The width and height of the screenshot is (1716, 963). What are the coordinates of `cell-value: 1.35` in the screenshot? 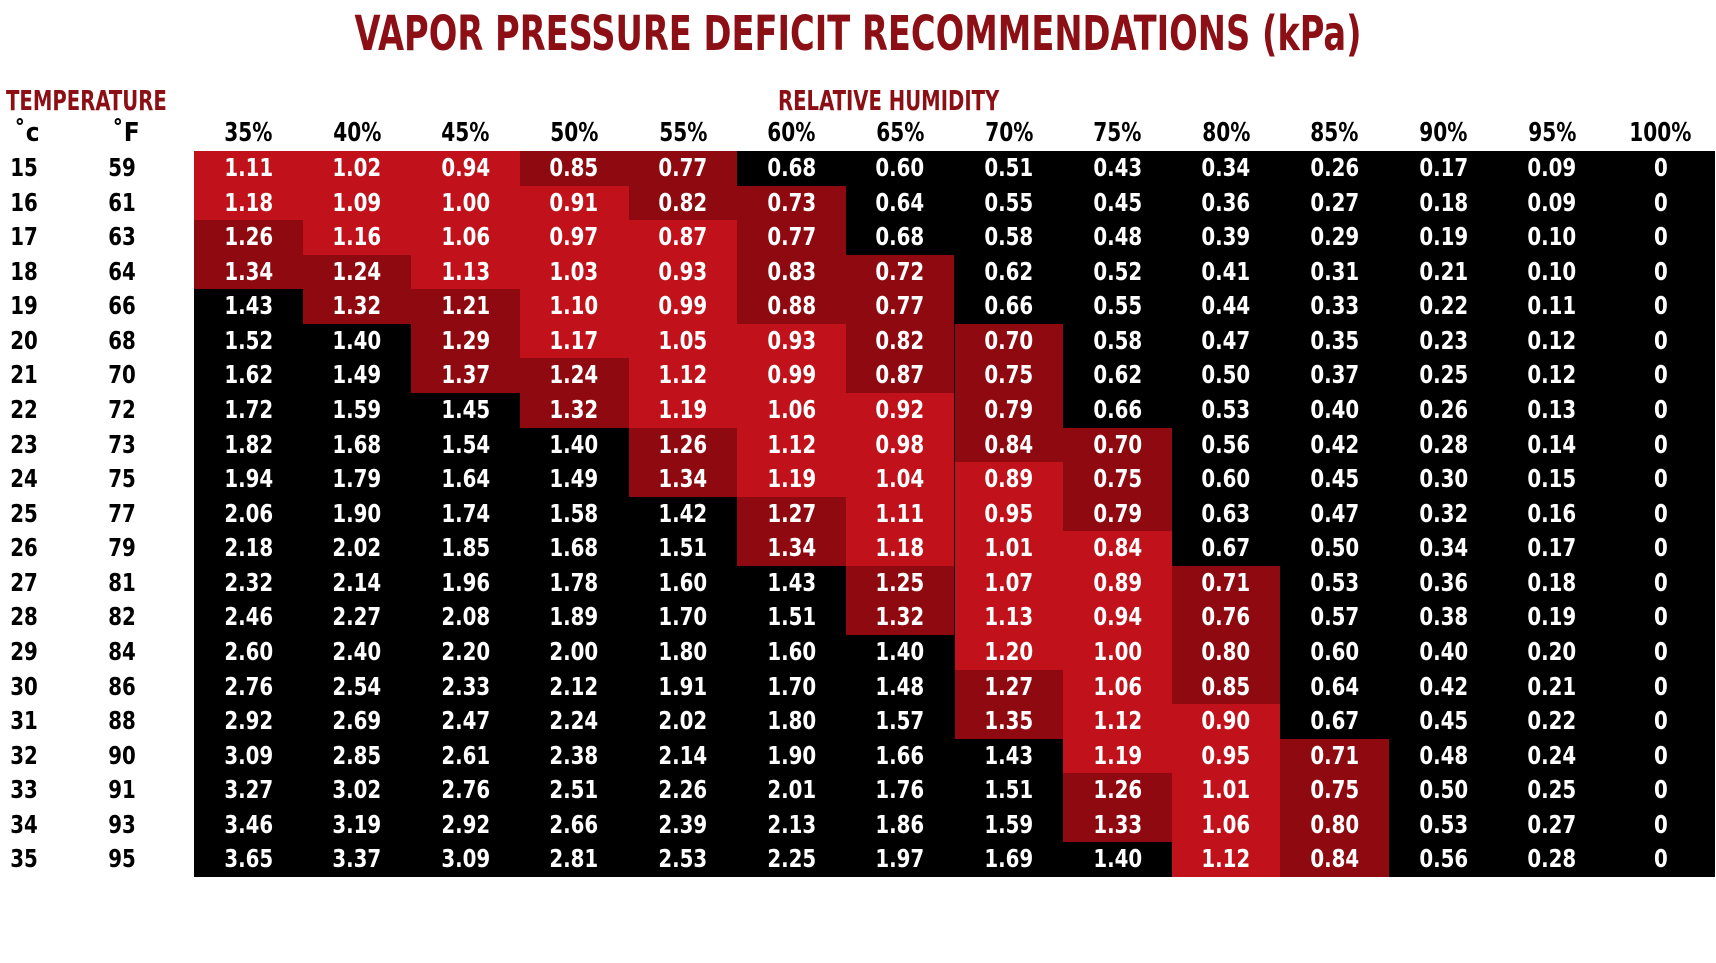 It's located at (1009, 721).